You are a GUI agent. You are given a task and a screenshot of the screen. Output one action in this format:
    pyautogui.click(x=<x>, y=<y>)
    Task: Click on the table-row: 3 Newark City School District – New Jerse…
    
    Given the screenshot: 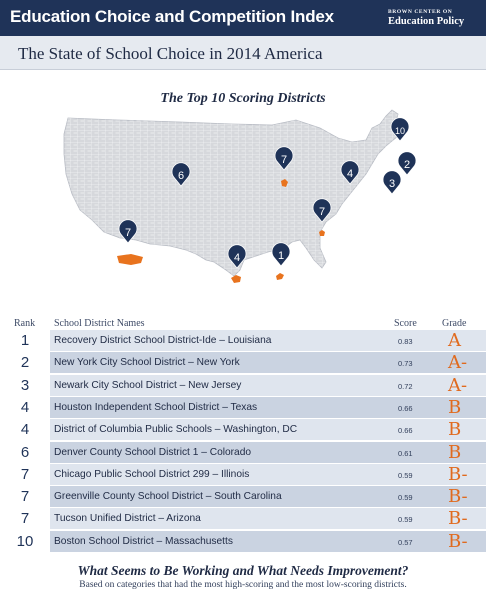 What is the action you would take?
    pyautogui.click(x=243, y=385)
    